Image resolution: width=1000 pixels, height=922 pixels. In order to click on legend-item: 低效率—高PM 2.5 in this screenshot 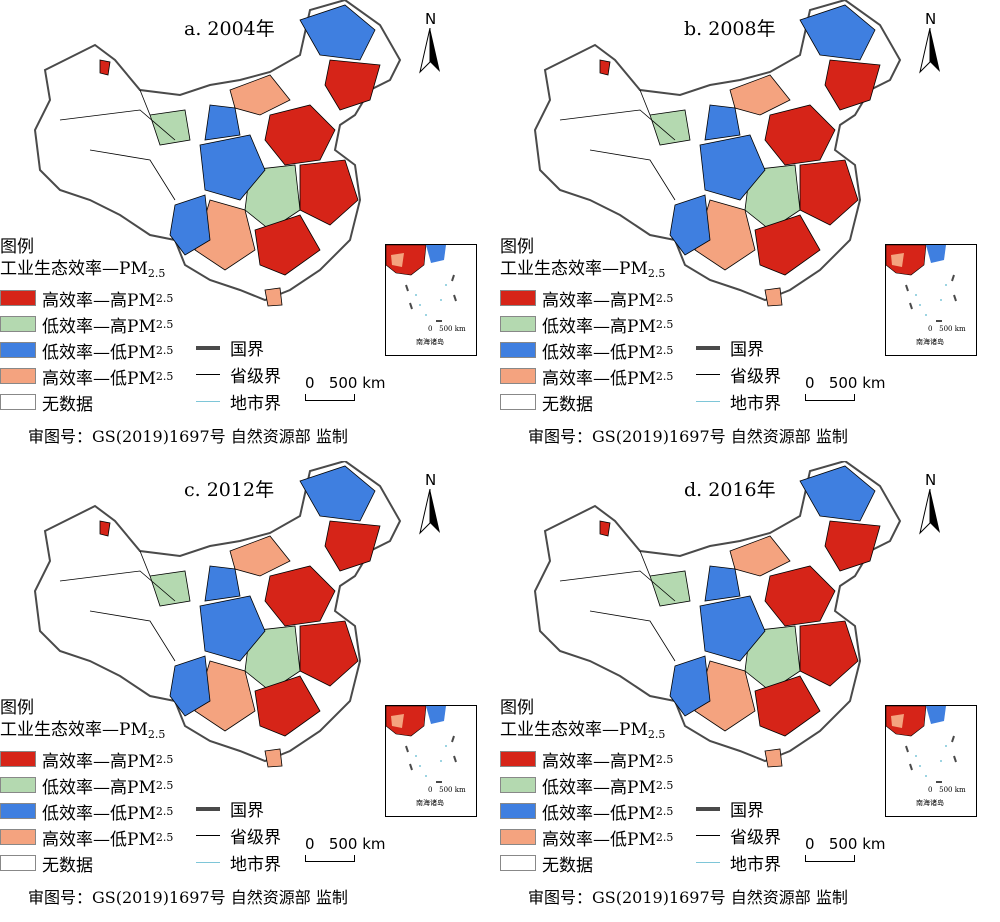, I will do `click(586, 324)`.